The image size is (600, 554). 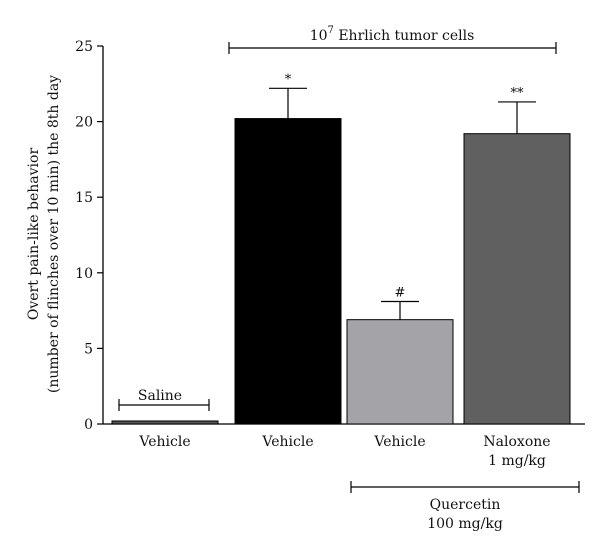 What do you see at coordinates (88, 349) in the screenshot?
I see `y-tick-label: 5` at bounding box center [88, 349].